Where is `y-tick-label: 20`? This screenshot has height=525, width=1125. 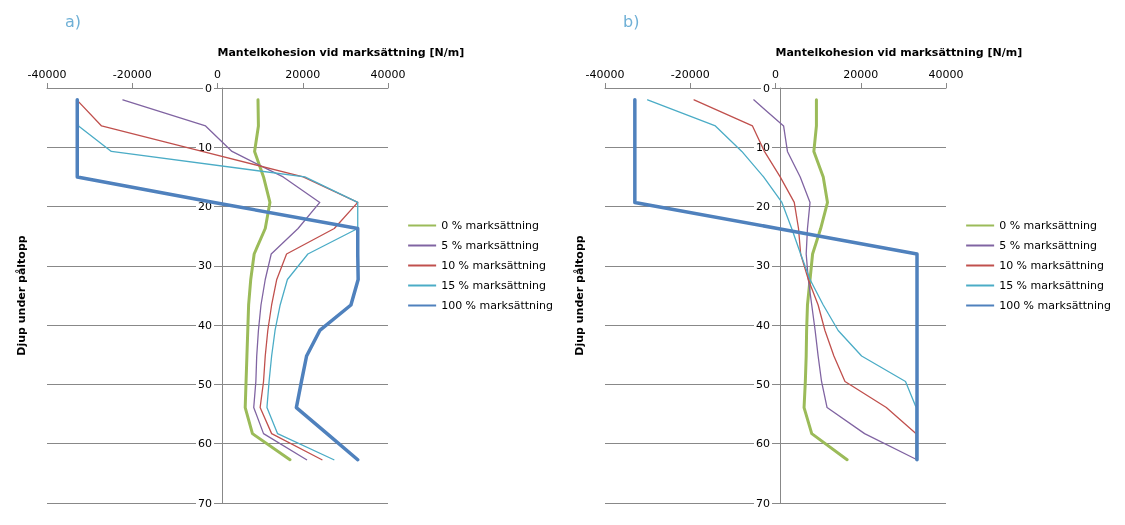
y-tick-label: 20 is located at coordinates (763, 207).